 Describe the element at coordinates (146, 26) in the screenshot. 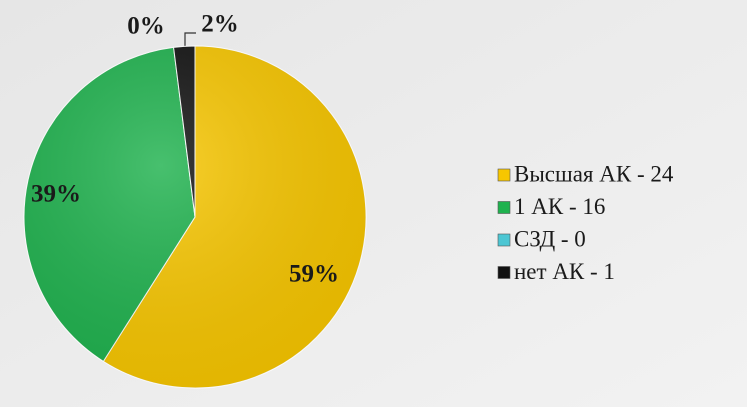

I see `data-label: 0%` at that location.